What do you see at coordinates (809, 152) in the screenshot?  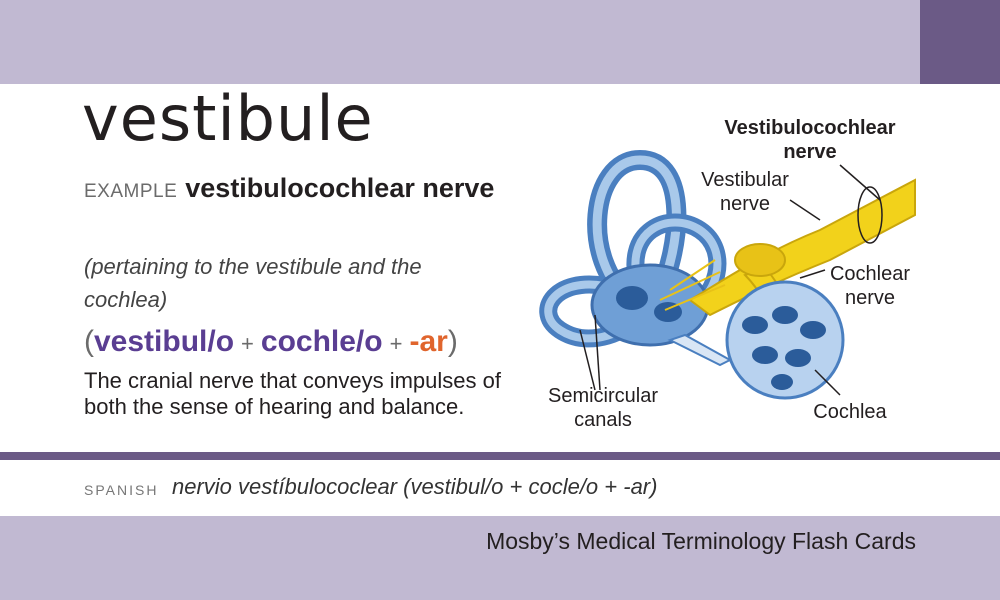 I see `label-vestibulocochlear-nerve-2: nerve` at bounding box center [809, 152].